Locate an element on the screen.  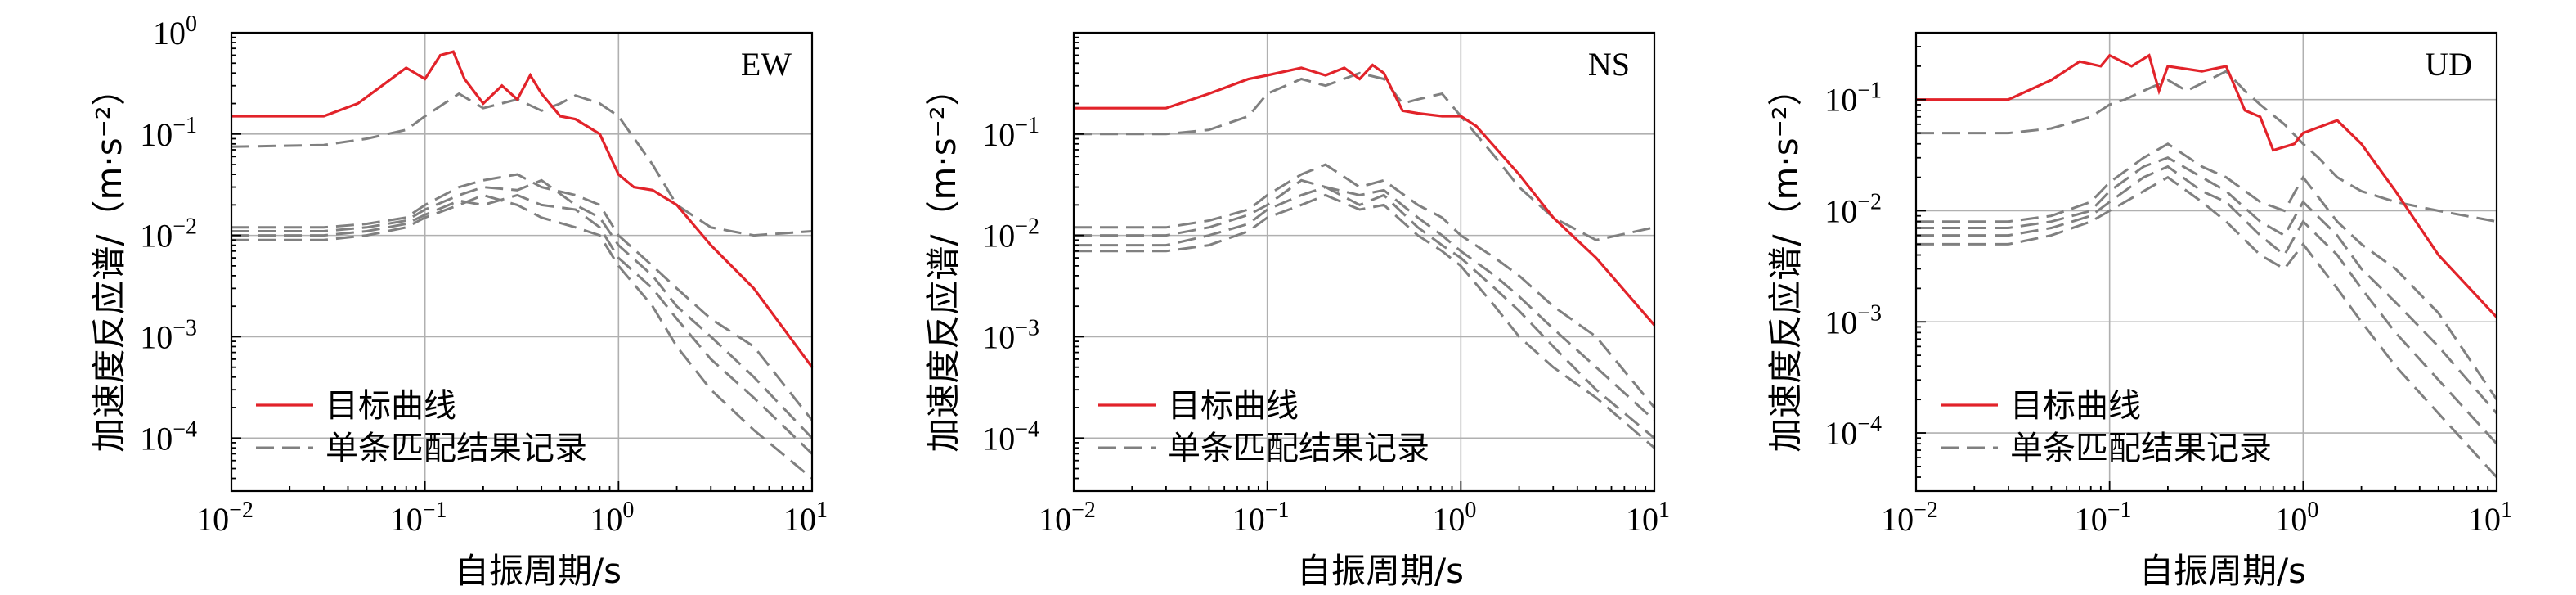
panel-title: UD is located at coordinates (2448, 65).